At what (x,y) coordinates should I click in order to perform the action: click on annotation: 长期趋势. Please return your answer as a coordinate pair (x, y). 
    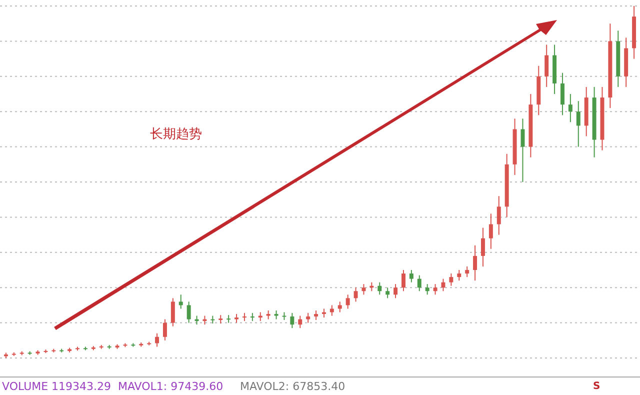
    Looking at the image, I should click on (176, 134).